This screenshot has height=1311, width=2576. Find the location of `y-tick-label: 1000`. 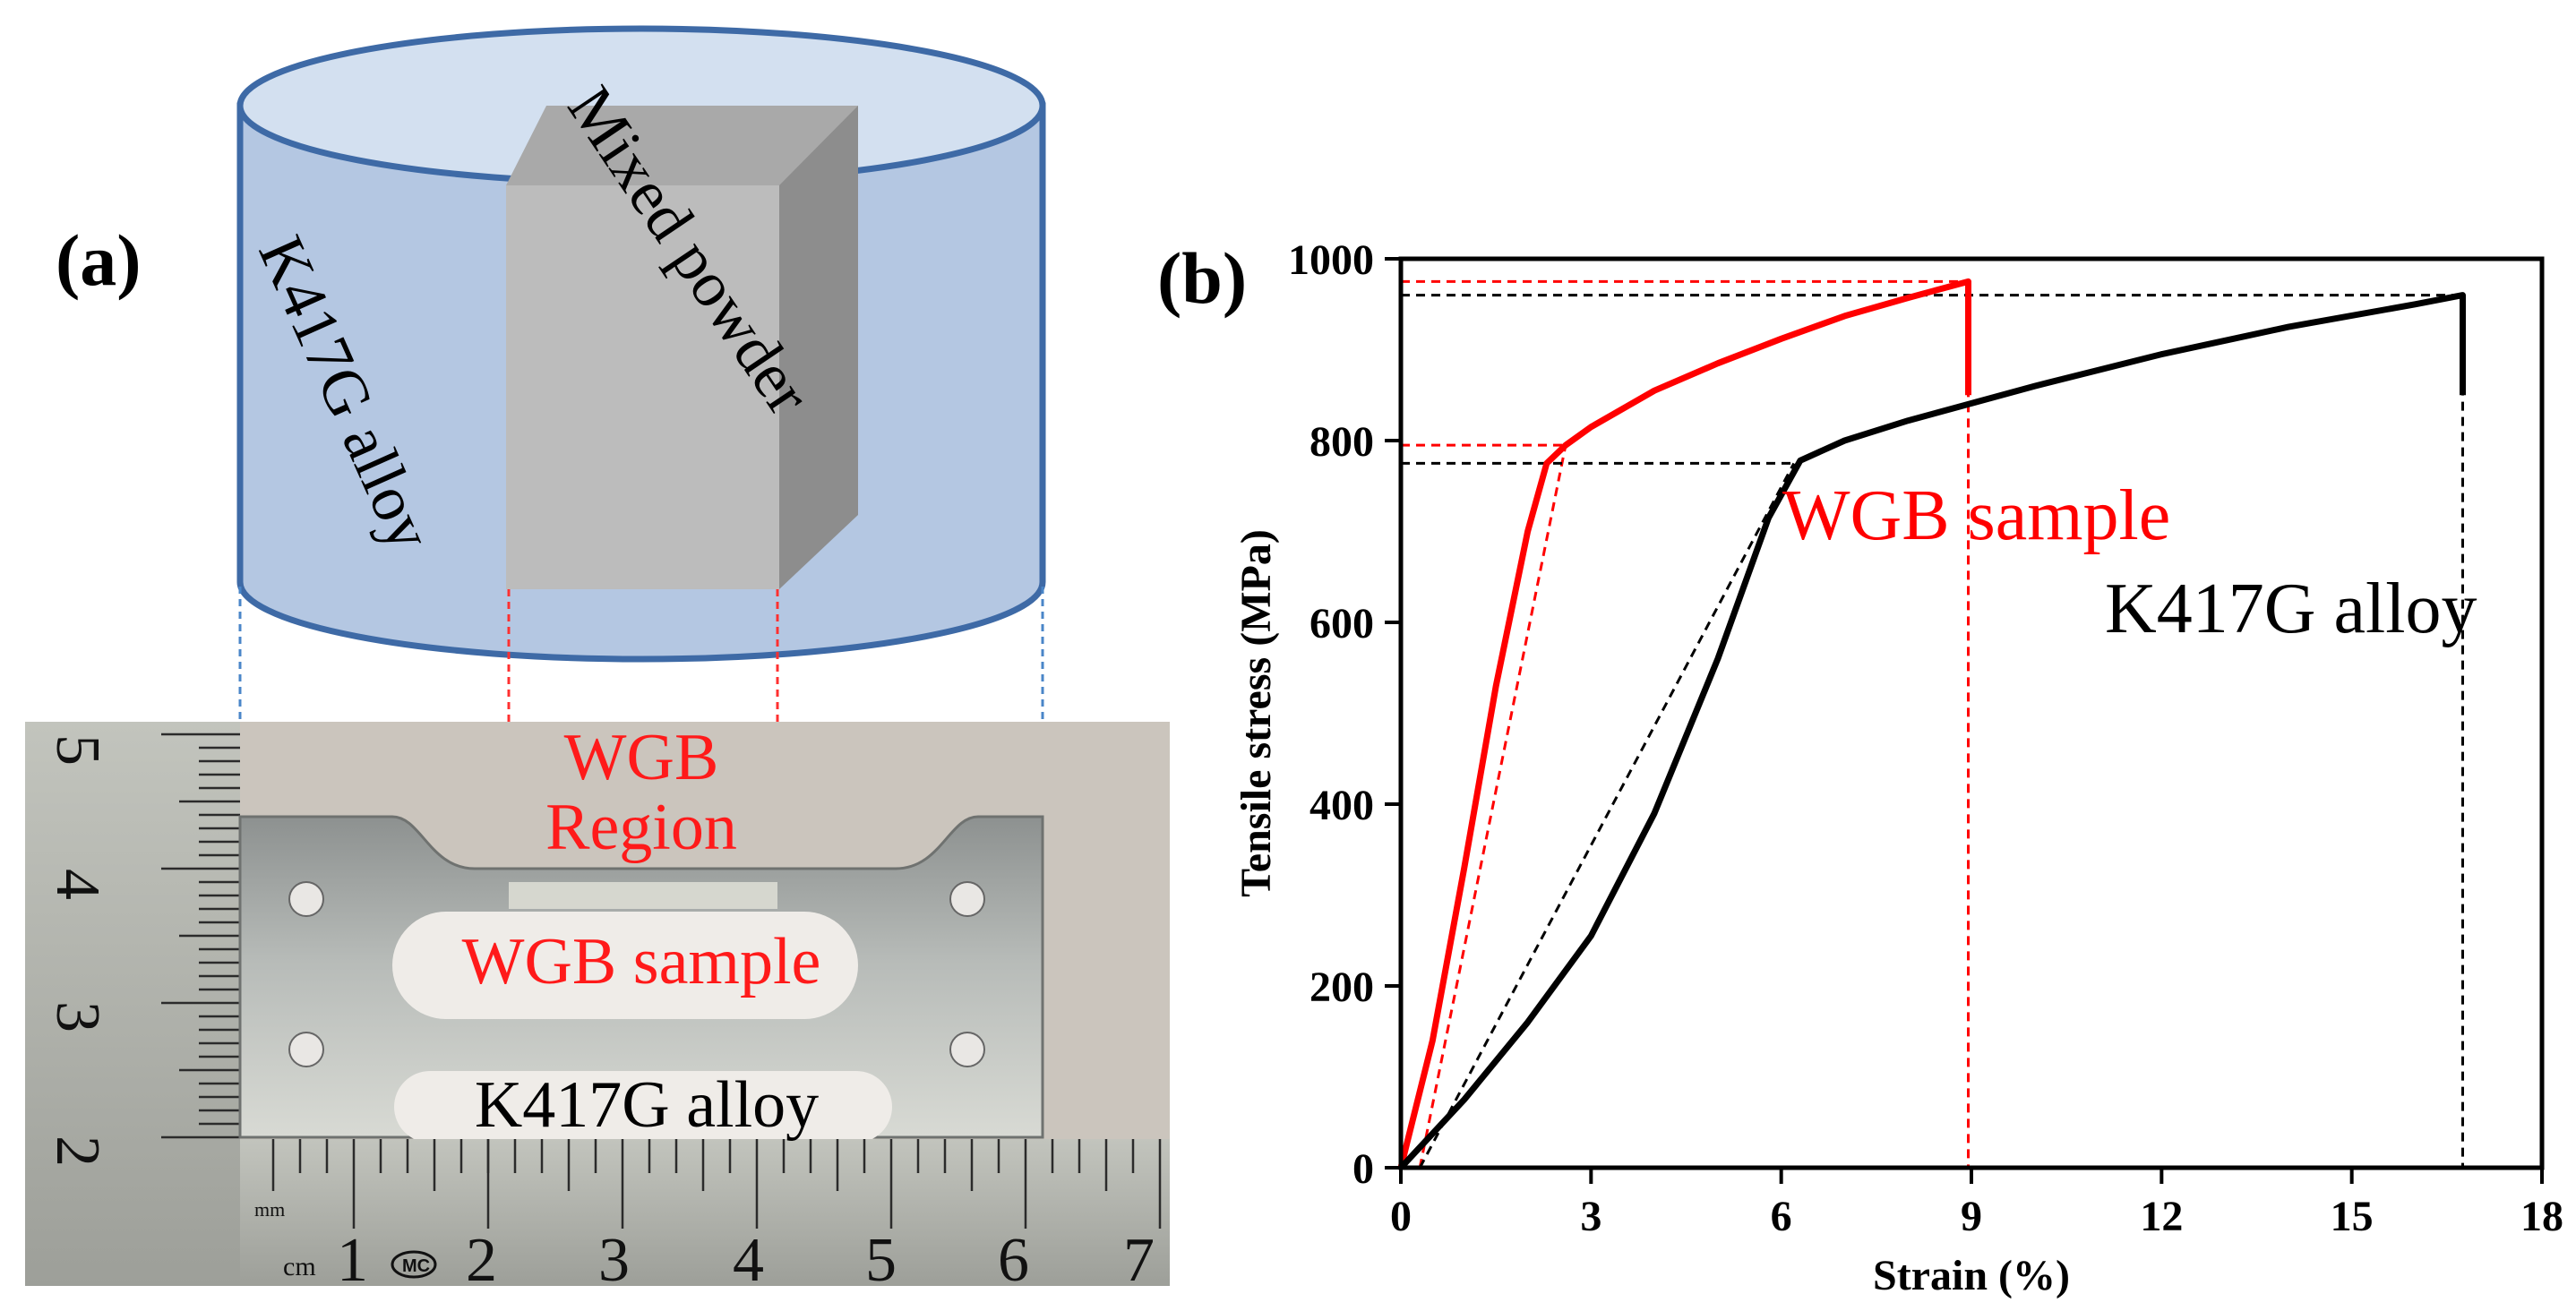

y-tick-label: 1000 is located at coordinates (1331, 260).